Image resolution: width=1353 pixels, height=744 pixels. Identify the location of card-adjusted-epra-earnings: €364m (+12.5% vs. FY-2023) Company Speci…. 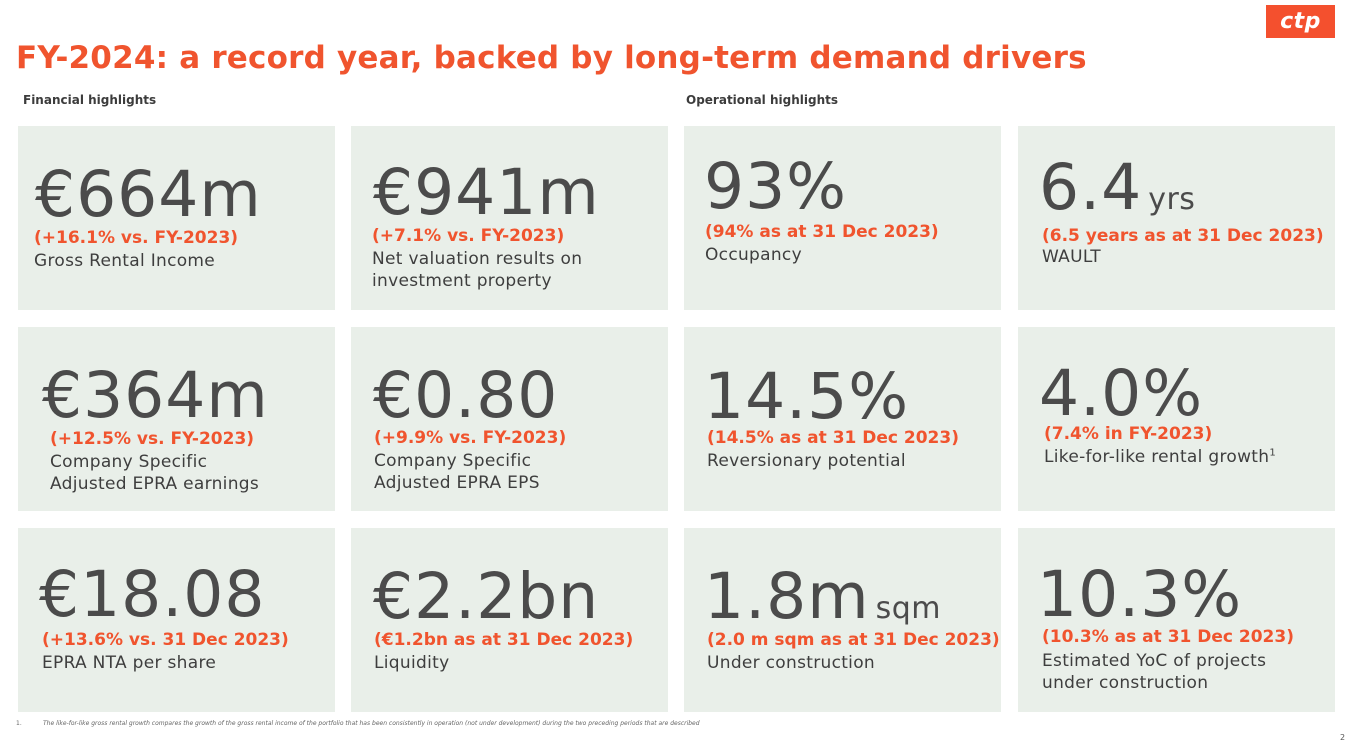
(176, 419).